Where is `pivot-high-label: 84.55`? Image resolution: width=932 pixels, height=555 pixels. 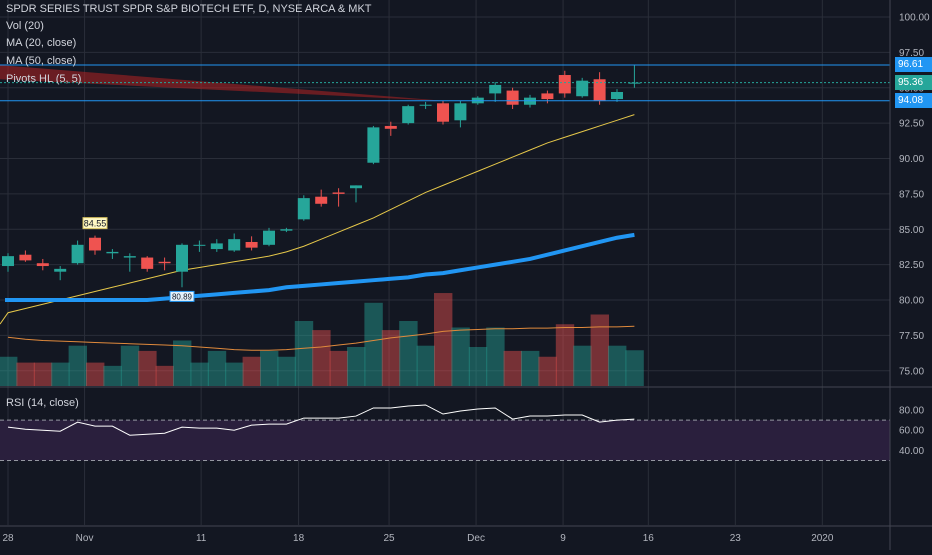 pivot-high-label: 84.55 is located at coordinates (95, 224).